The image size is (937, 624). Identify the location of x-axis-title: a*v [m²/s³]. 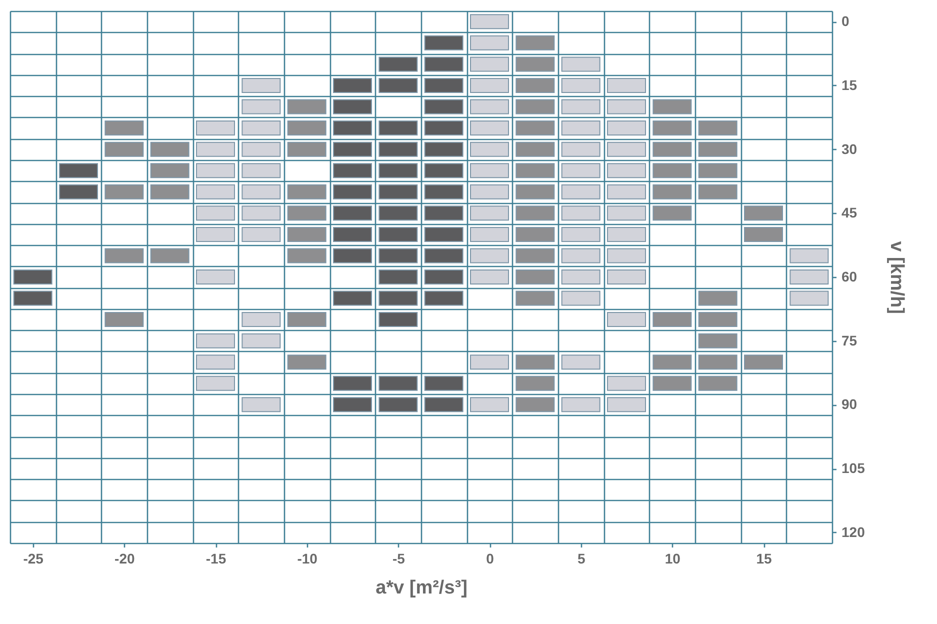
(422, 588).